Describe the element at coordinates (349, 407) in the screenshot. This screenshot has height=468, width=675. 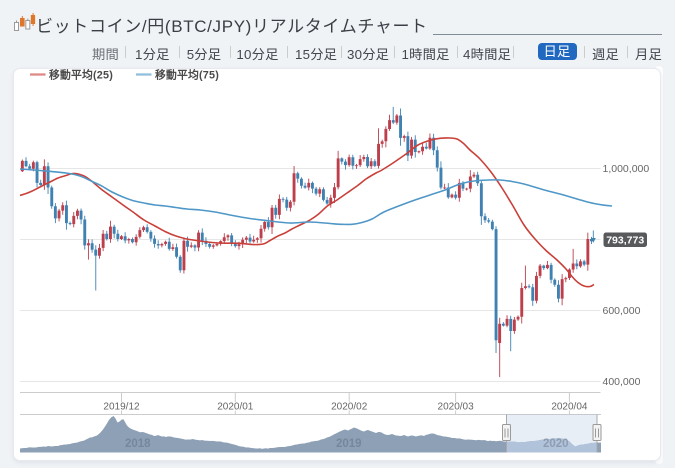
I see `svg-text: 2020/02` at that location.